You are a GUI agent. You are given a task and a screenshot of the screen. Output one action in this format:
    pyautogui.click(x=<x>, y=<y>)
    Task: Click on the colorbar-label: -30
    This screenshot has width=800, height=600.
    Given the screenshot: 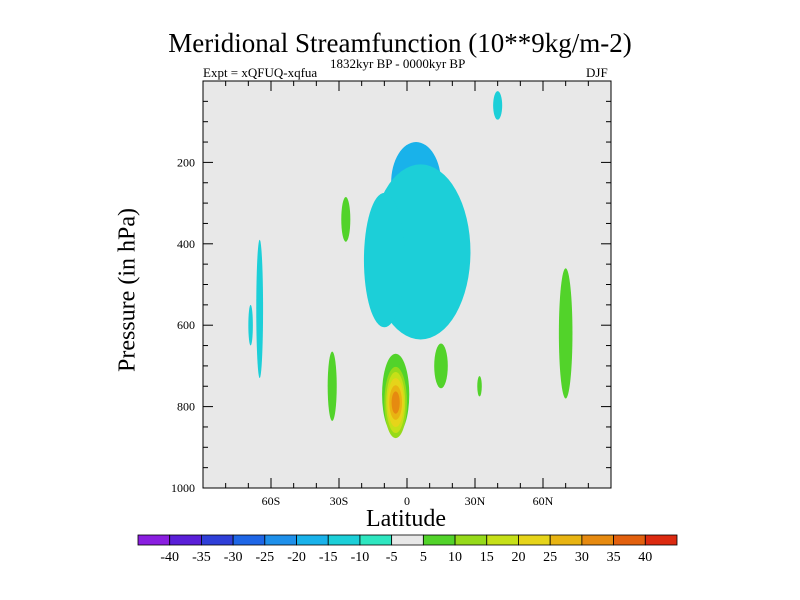 What is the action you would take?
    pyautogui.click(x=233, y=557)
    